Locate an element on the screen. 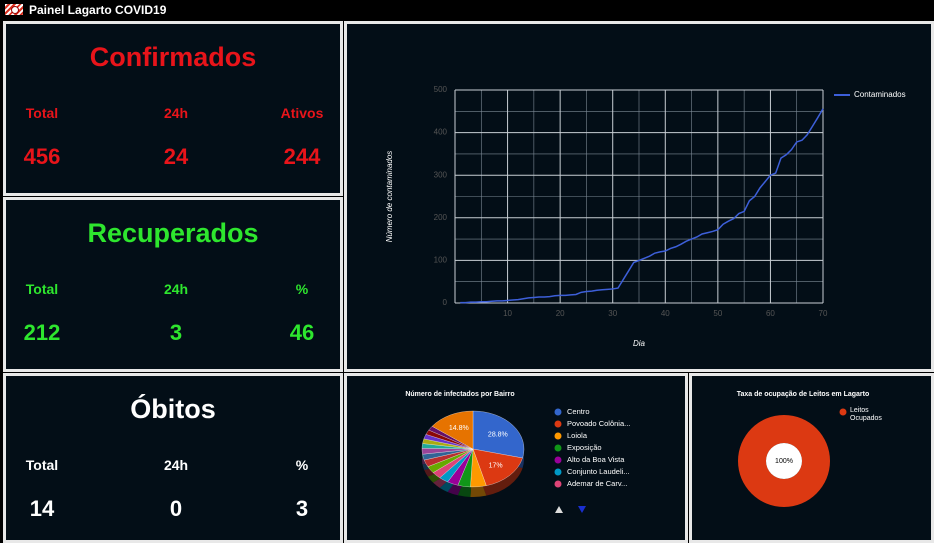 This screenshot has height=543, width=934. stat-value: 0 is located at coordinates (176, 508).